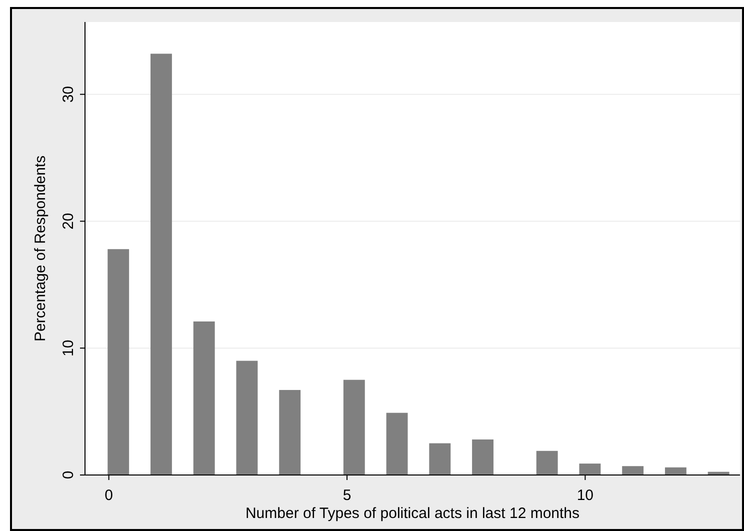  Describe the element at coordinates (68, 221) in the screenshot. I see `y-tick-label: 20` at that location.